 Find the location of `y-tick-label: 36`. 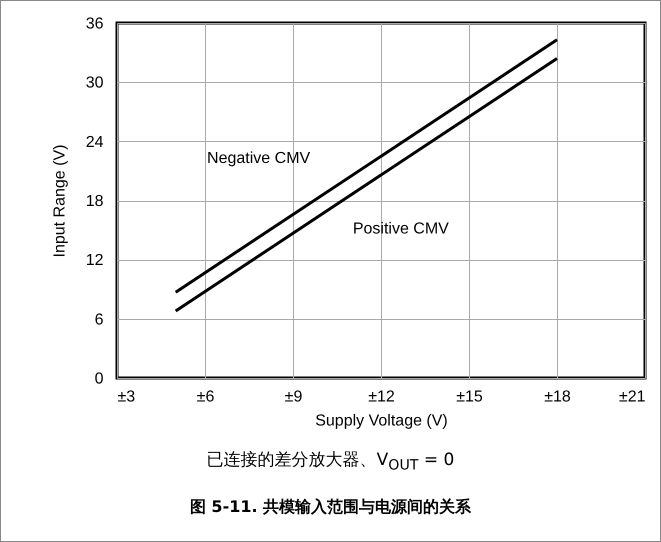

y-tick-label: 36 is located at coordinates (95, 24).